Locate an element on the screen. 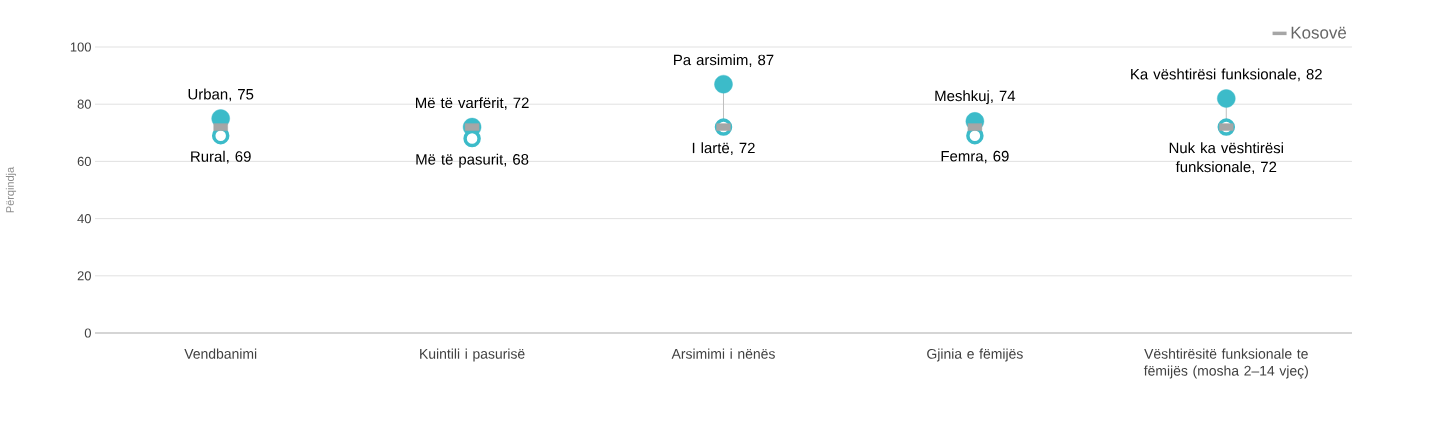 The width and height of the screenshot is (1436, 424). data-label: Femra, 69 is located at coordinates (975, 157).